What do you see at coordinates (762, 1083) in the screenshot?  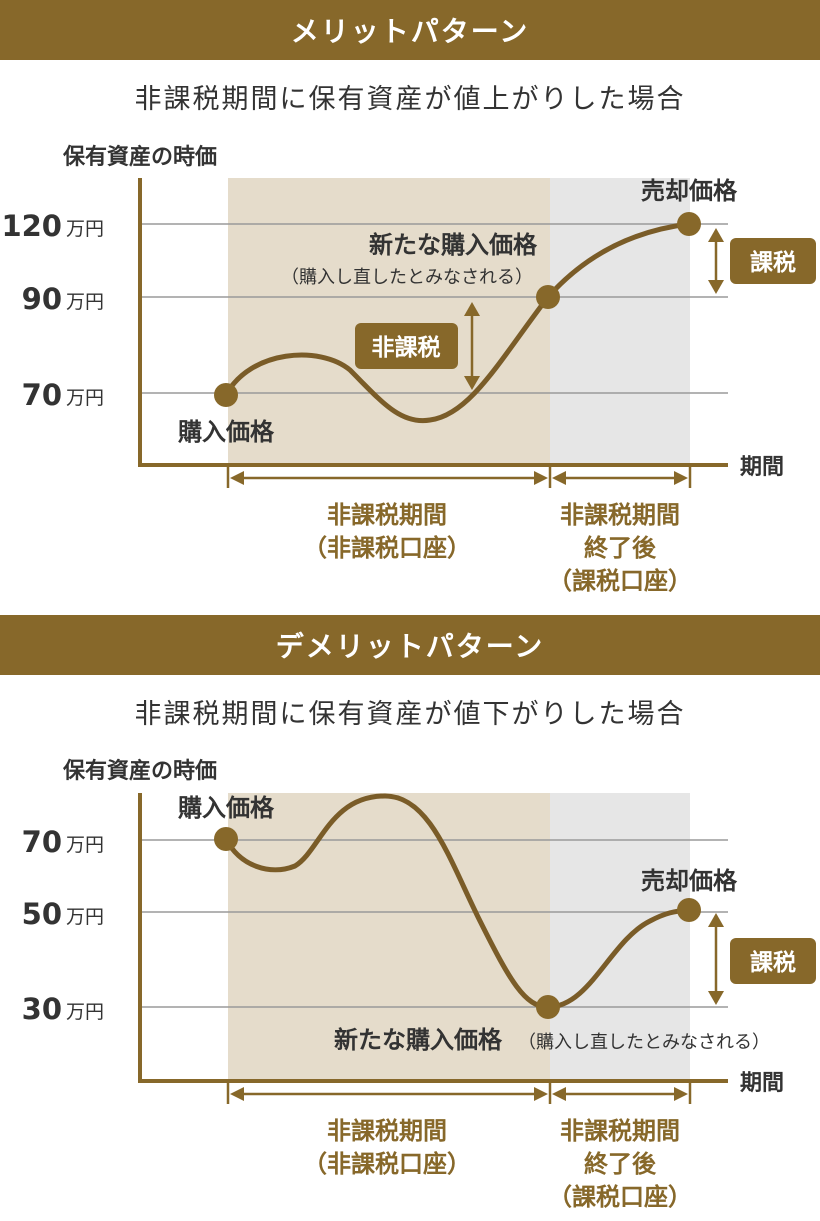 I see `demerit-x-axis-label: 期間` at bounding box center [762, 1083].